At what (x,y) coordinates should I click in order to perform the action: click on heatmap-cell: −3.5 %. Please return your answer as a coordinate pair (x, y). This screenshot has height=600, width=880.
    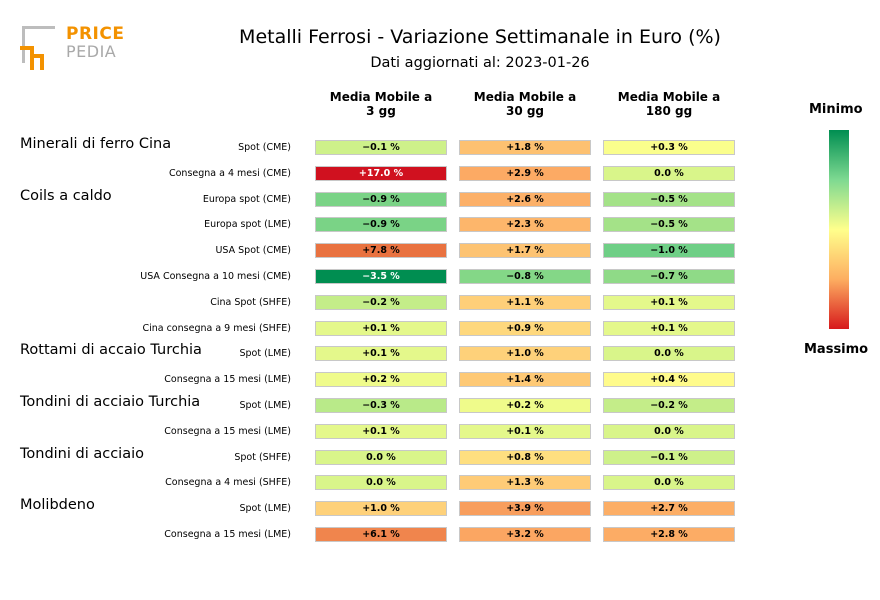
    Looking at the image, I should click on (381, 276).